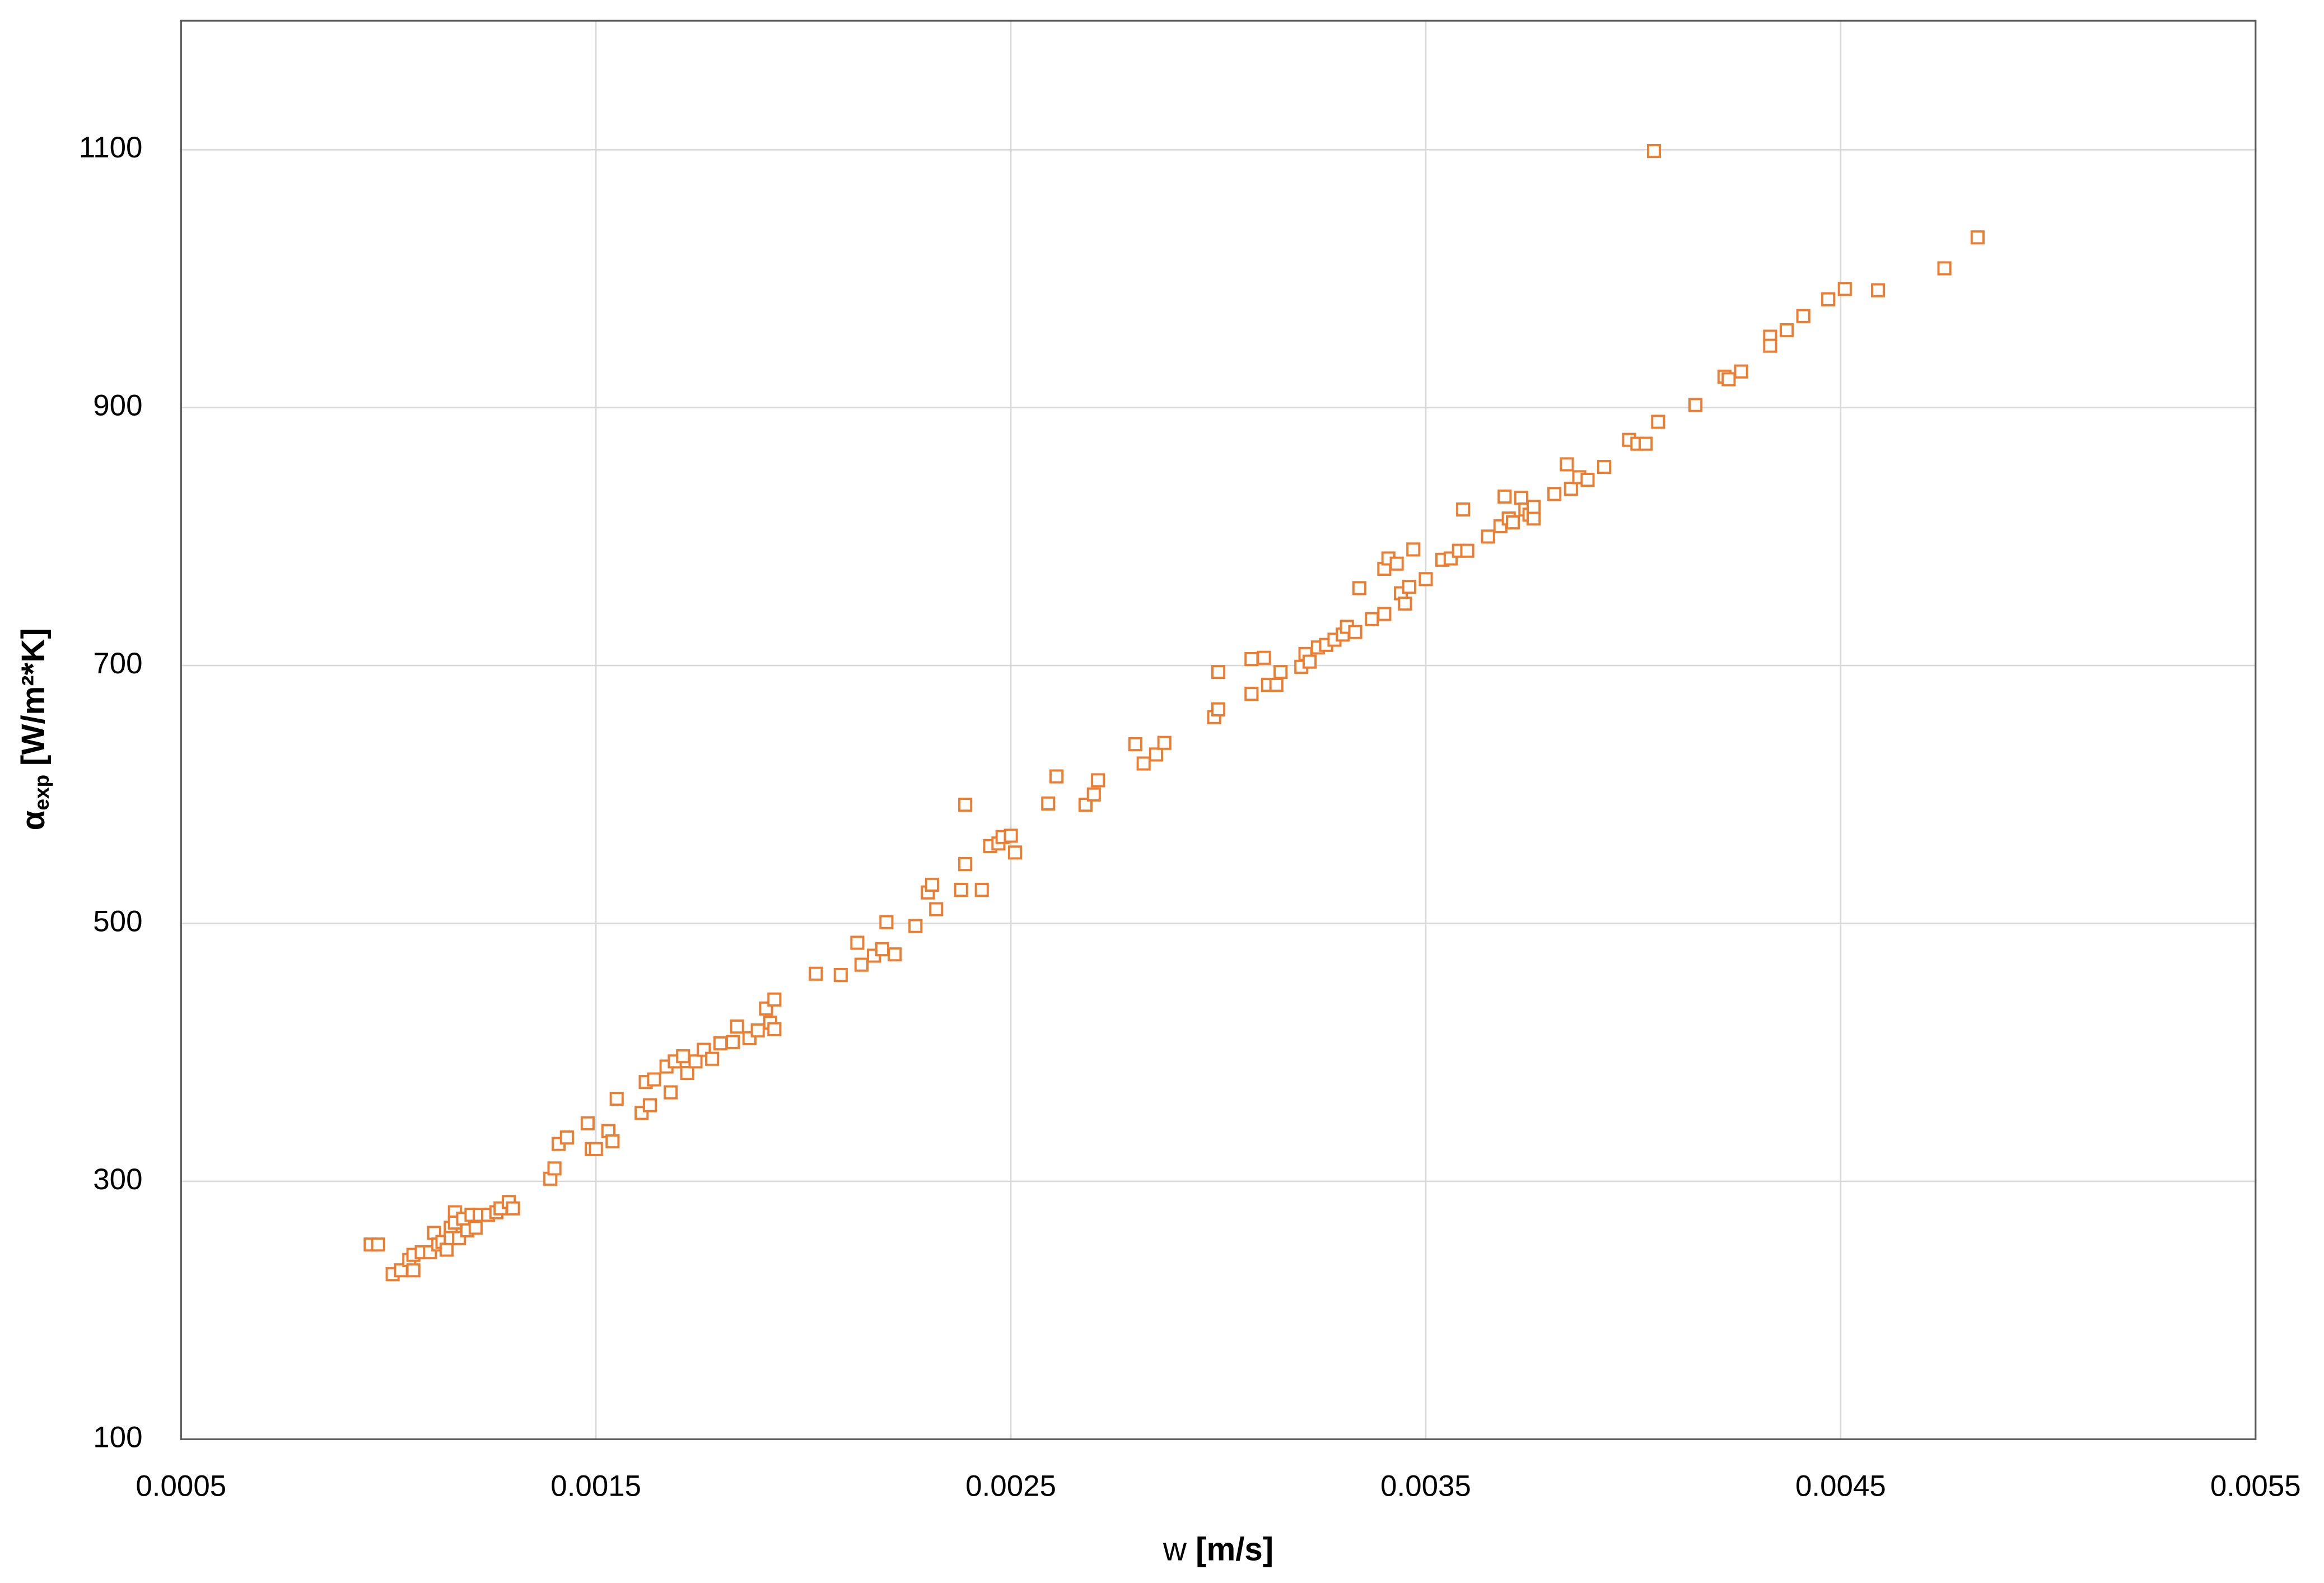  I want to click on y-tick-label: 900, so click(118, 405).